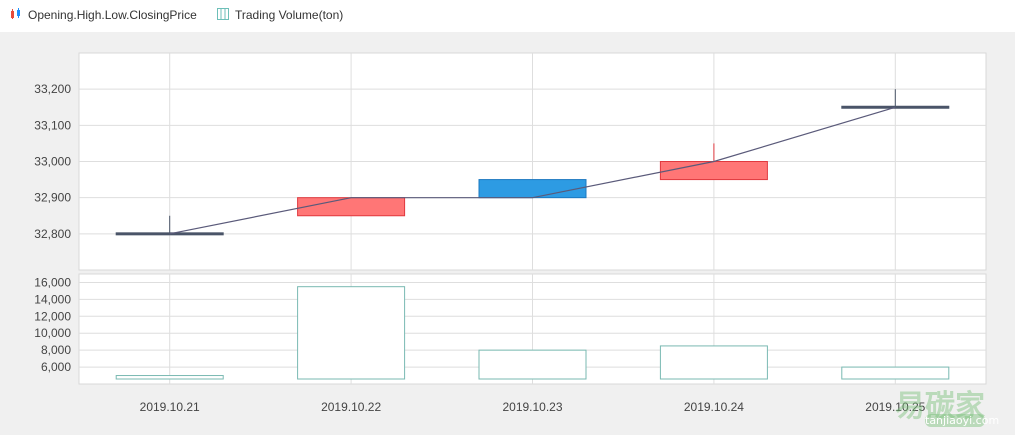  Describe the element at coordinates (289, 15) in the screenshot. I see `legend-label-volume: Trading Volume(ton)` at that location.